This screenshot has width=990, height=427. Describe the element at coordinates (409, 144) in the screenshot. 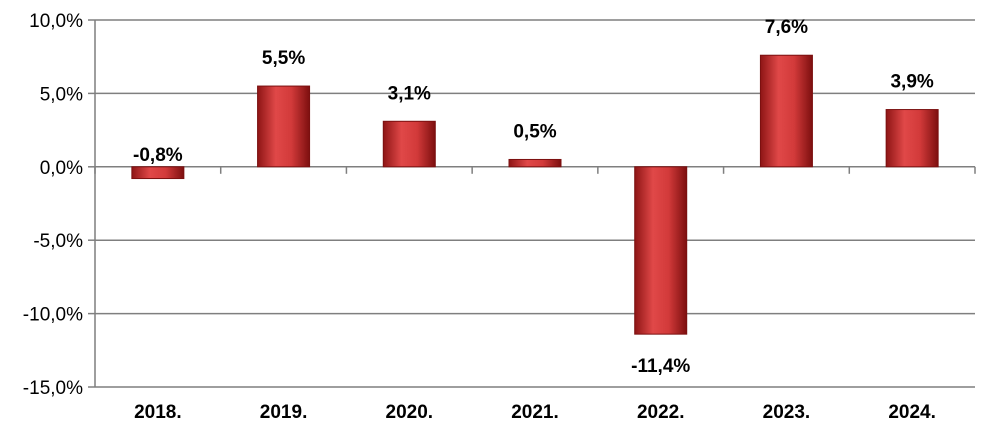

I see `bar-2020` at that location.